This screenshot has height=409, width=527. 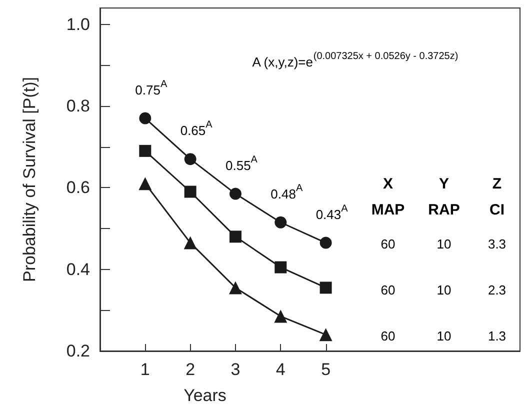 What do you see at coordinates (191, 369) in the screenshot?
I see `x-tick-label: 2` at bounding box center [191, 369].